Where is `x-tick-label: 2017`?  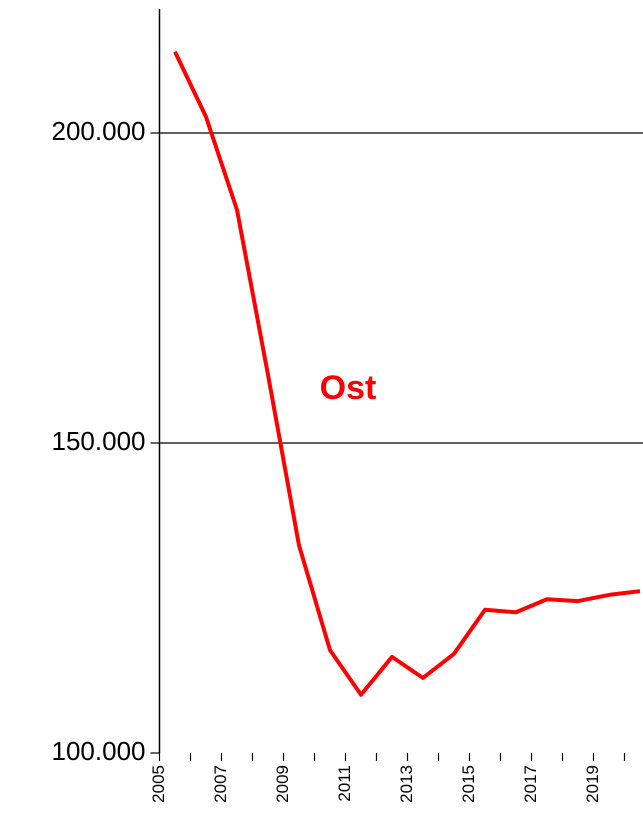 x-tick-label: 2017 is located at coordinates (530, 784).